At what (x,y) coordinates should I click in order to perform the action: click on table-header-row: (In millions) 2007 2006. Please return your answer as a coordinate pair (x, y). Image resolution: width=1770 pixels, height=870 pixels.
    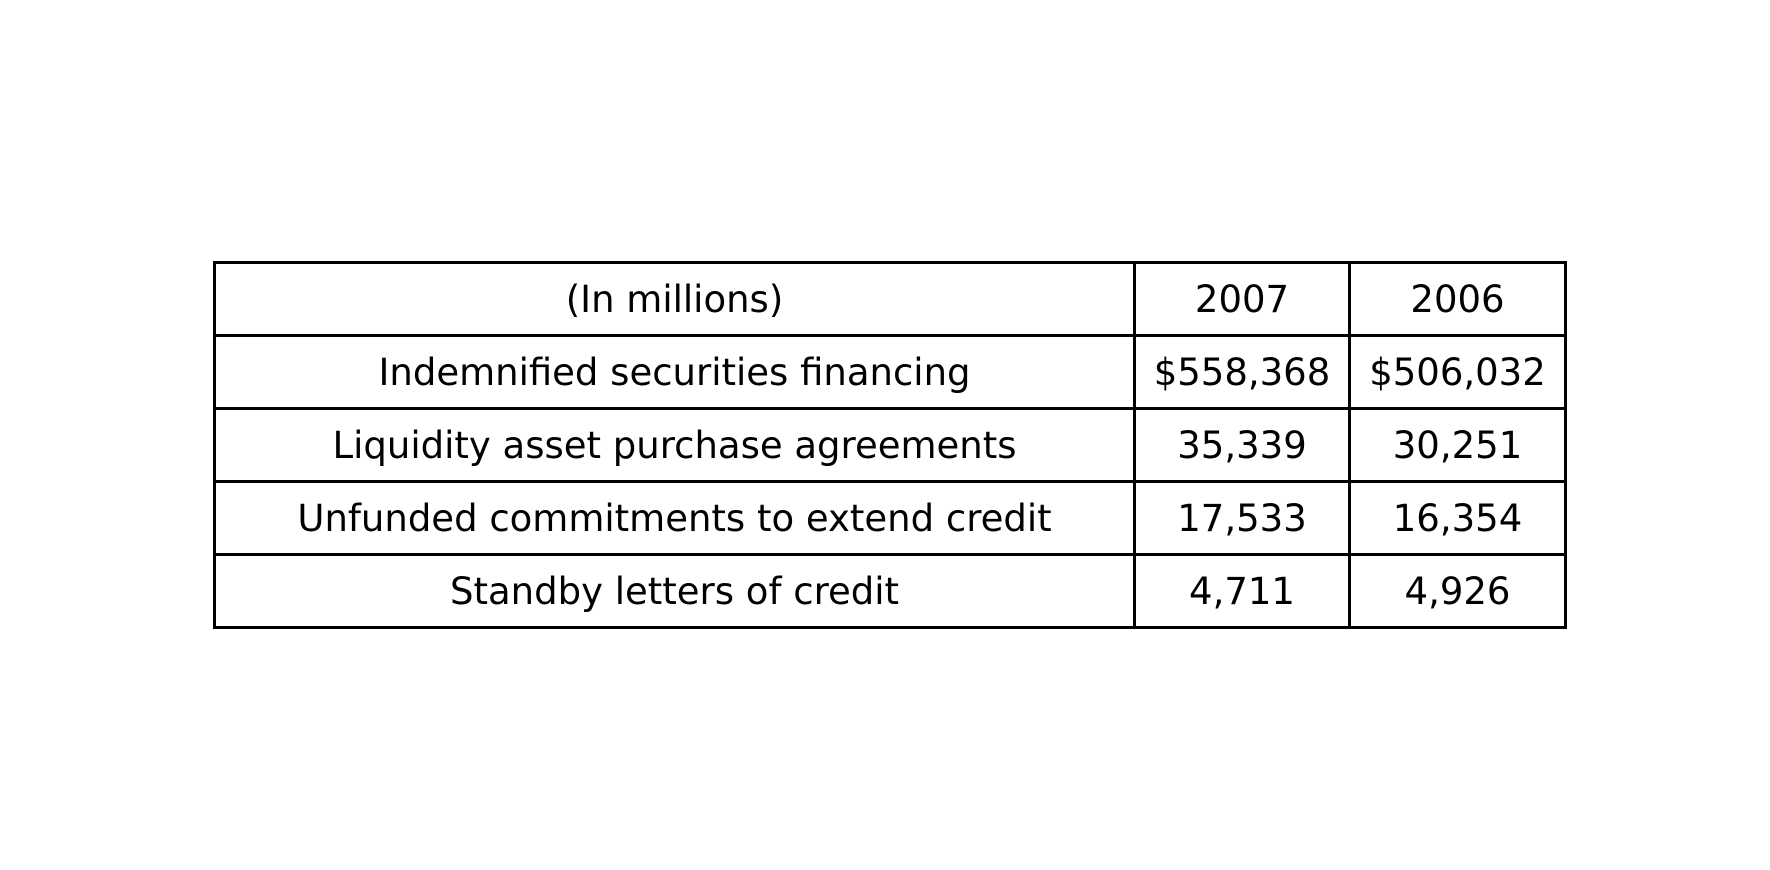
    Looking at the image, I should click on (890, 299).